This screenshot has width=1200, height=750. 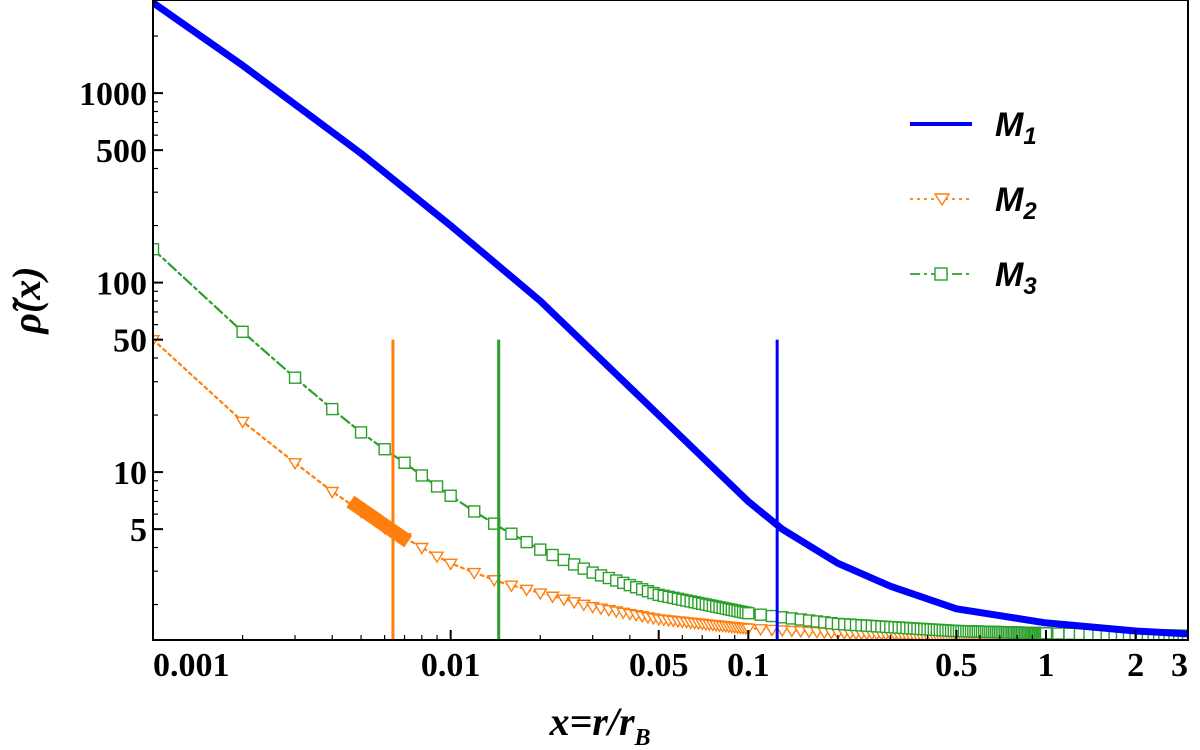 I want to click on x-tick-label: 0.05, so click(x=659, y=665).